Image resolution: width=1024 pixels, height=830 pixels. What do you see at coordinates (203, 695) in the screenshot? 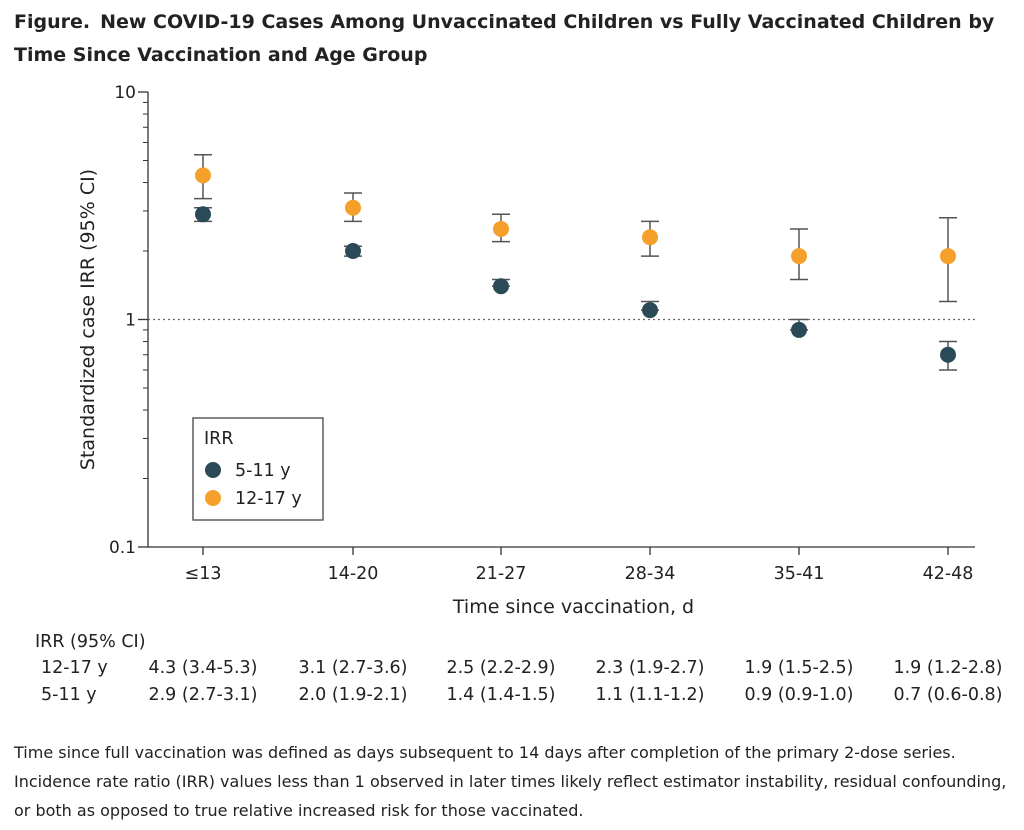
I see `table-cell: 2.9 (2.7-3.1)` at bounding box center [203, 695].